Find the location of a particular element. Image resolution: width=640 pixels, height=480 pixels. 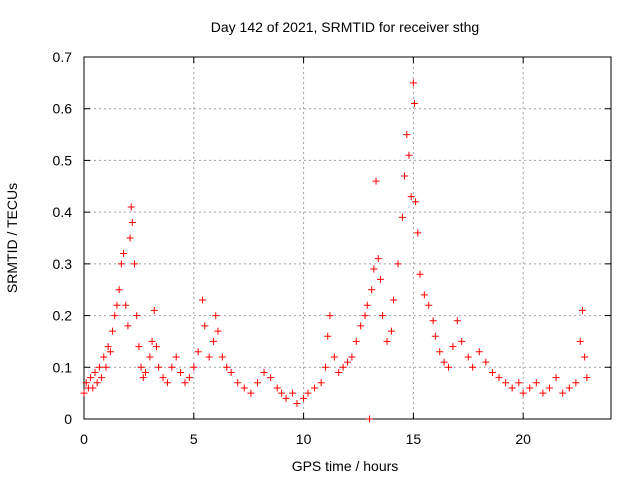

y-tick-label: 0 is located at coordinates (68, 419).